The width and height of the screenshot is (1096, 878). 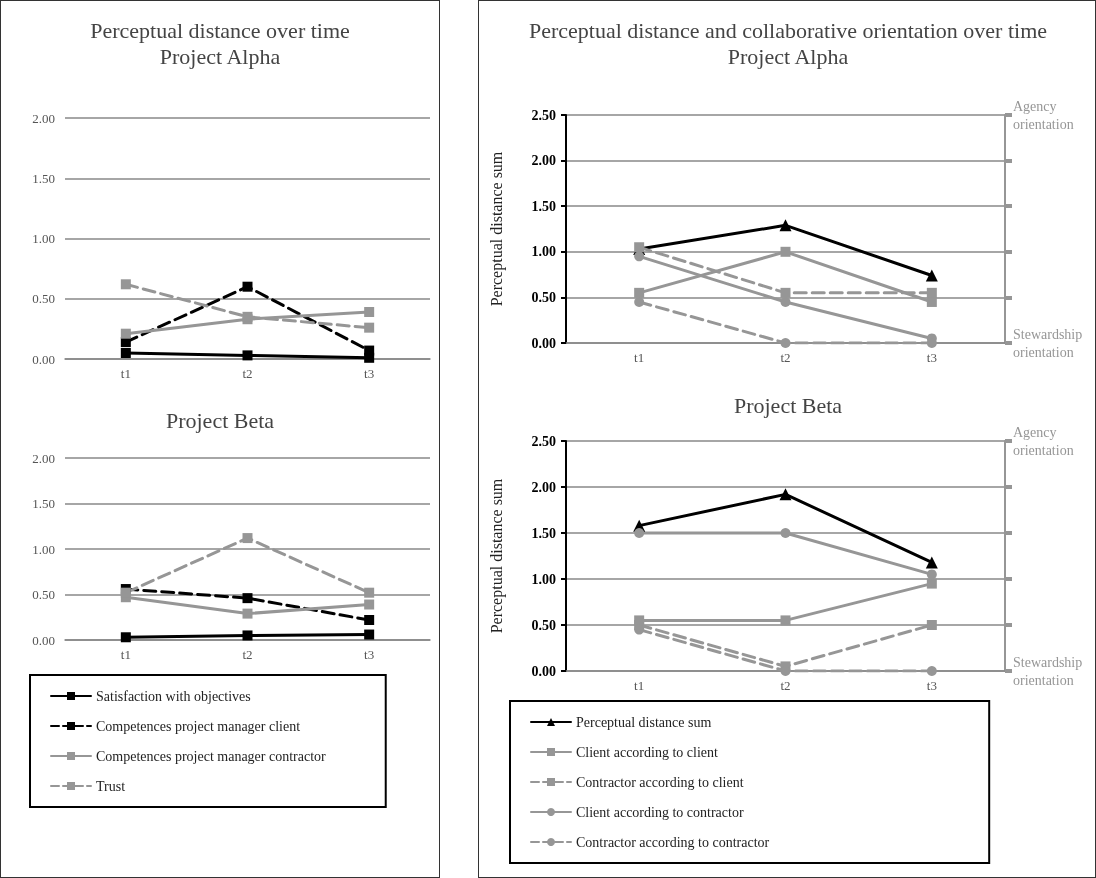 What do you see at coordinates (220, 30) in the screenshot?
I see `chart-title: Perceptual distance over time` at bounding box center [220, 30].